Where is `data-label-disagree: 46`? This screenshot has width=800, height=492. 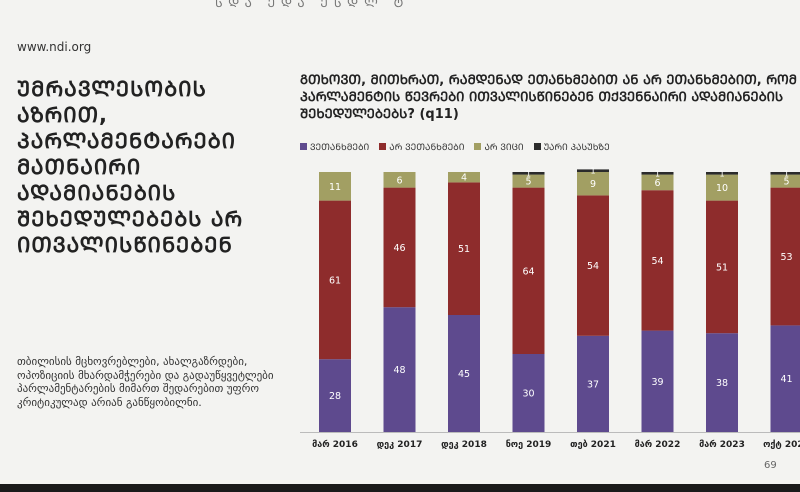 data-label-disagree: 46 is located at coordinates (399, 248).